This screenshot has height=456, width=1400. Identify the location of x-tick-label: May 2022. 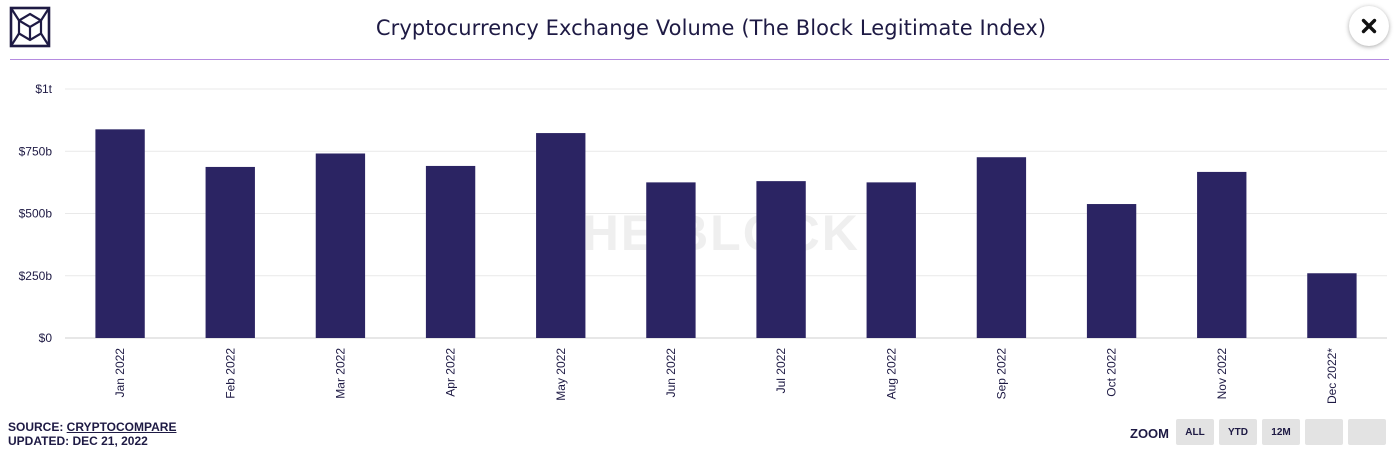
(561, 374).